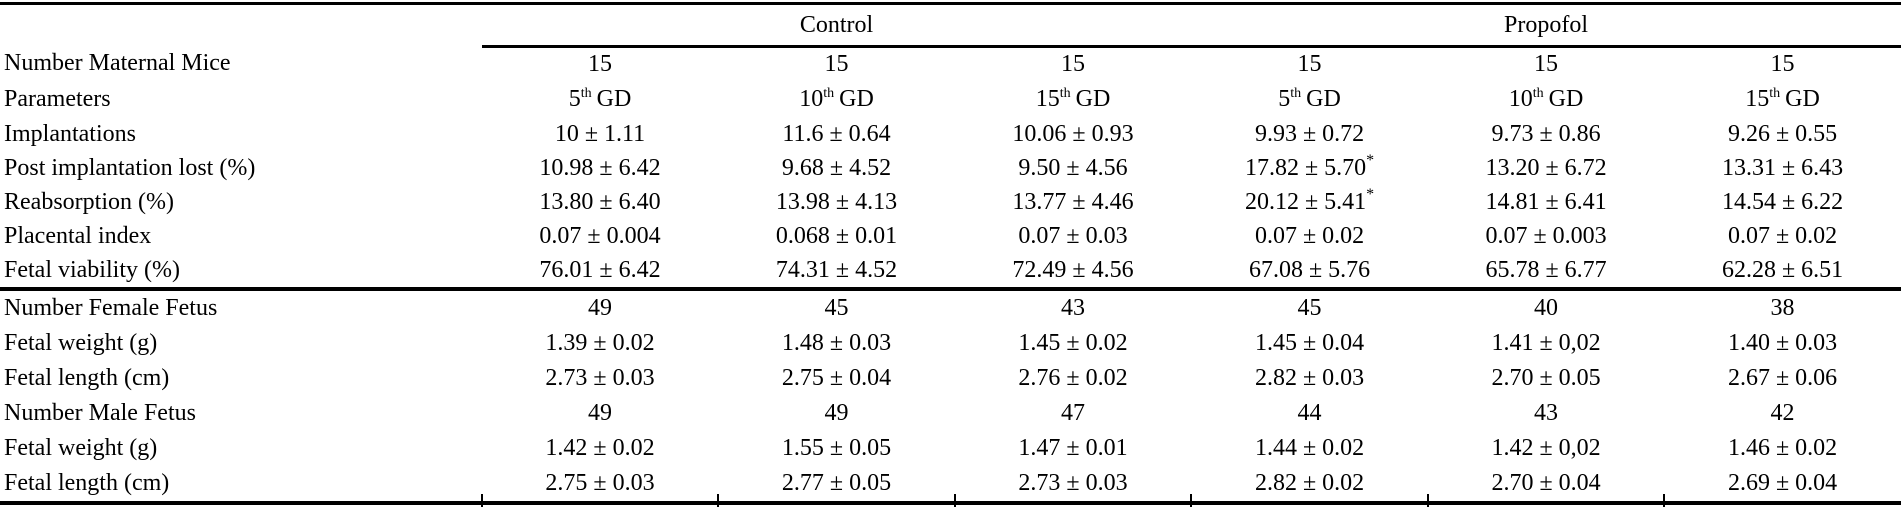  What do you see at coordinates (241, 272) in the screenshot?
I see `row-label: Fetal viability (%)` at bounding box center [241, 272].